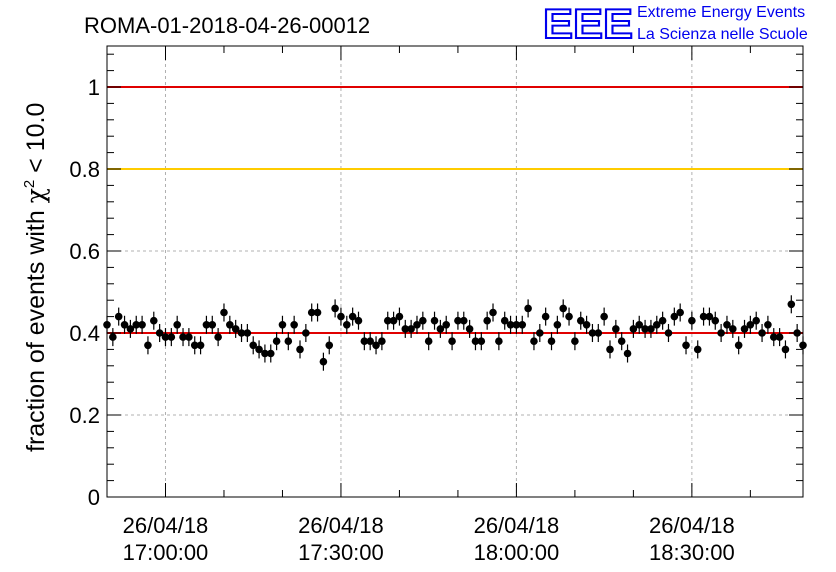 This screenshot has width=836, height=572. What do you see at coordinates (84, 333) in the screenshot?
I see `y-tick-label: 0.4` at bounding box center [84, 333].